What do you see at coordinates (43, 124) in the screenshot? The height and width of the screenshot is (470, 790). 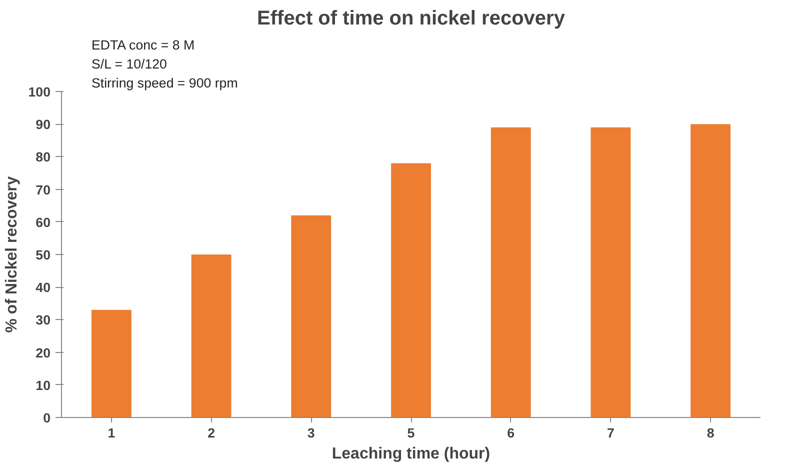 I see `y-tick-label: 90` at bounding box center [43, 124].